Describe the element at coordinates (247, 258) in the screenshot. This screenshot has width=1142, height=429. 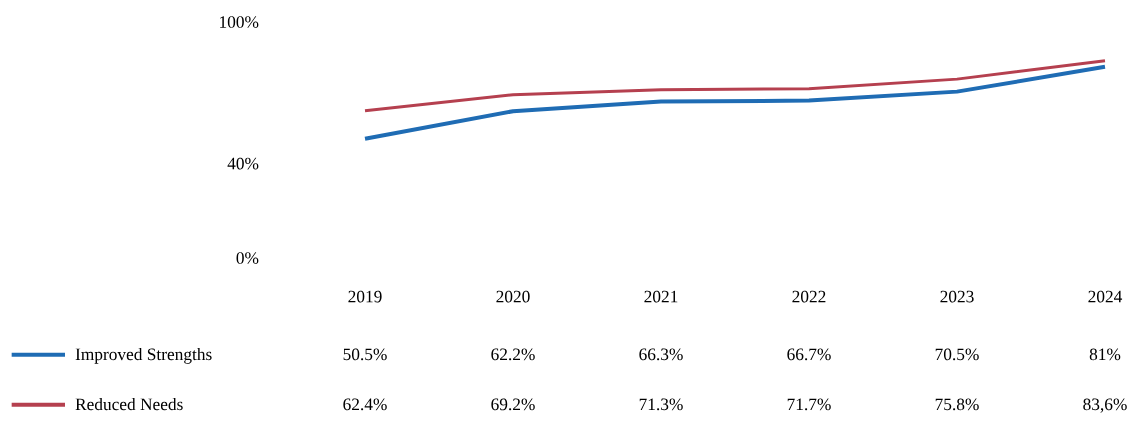
I see `y-tick-label: 0%` at that location.